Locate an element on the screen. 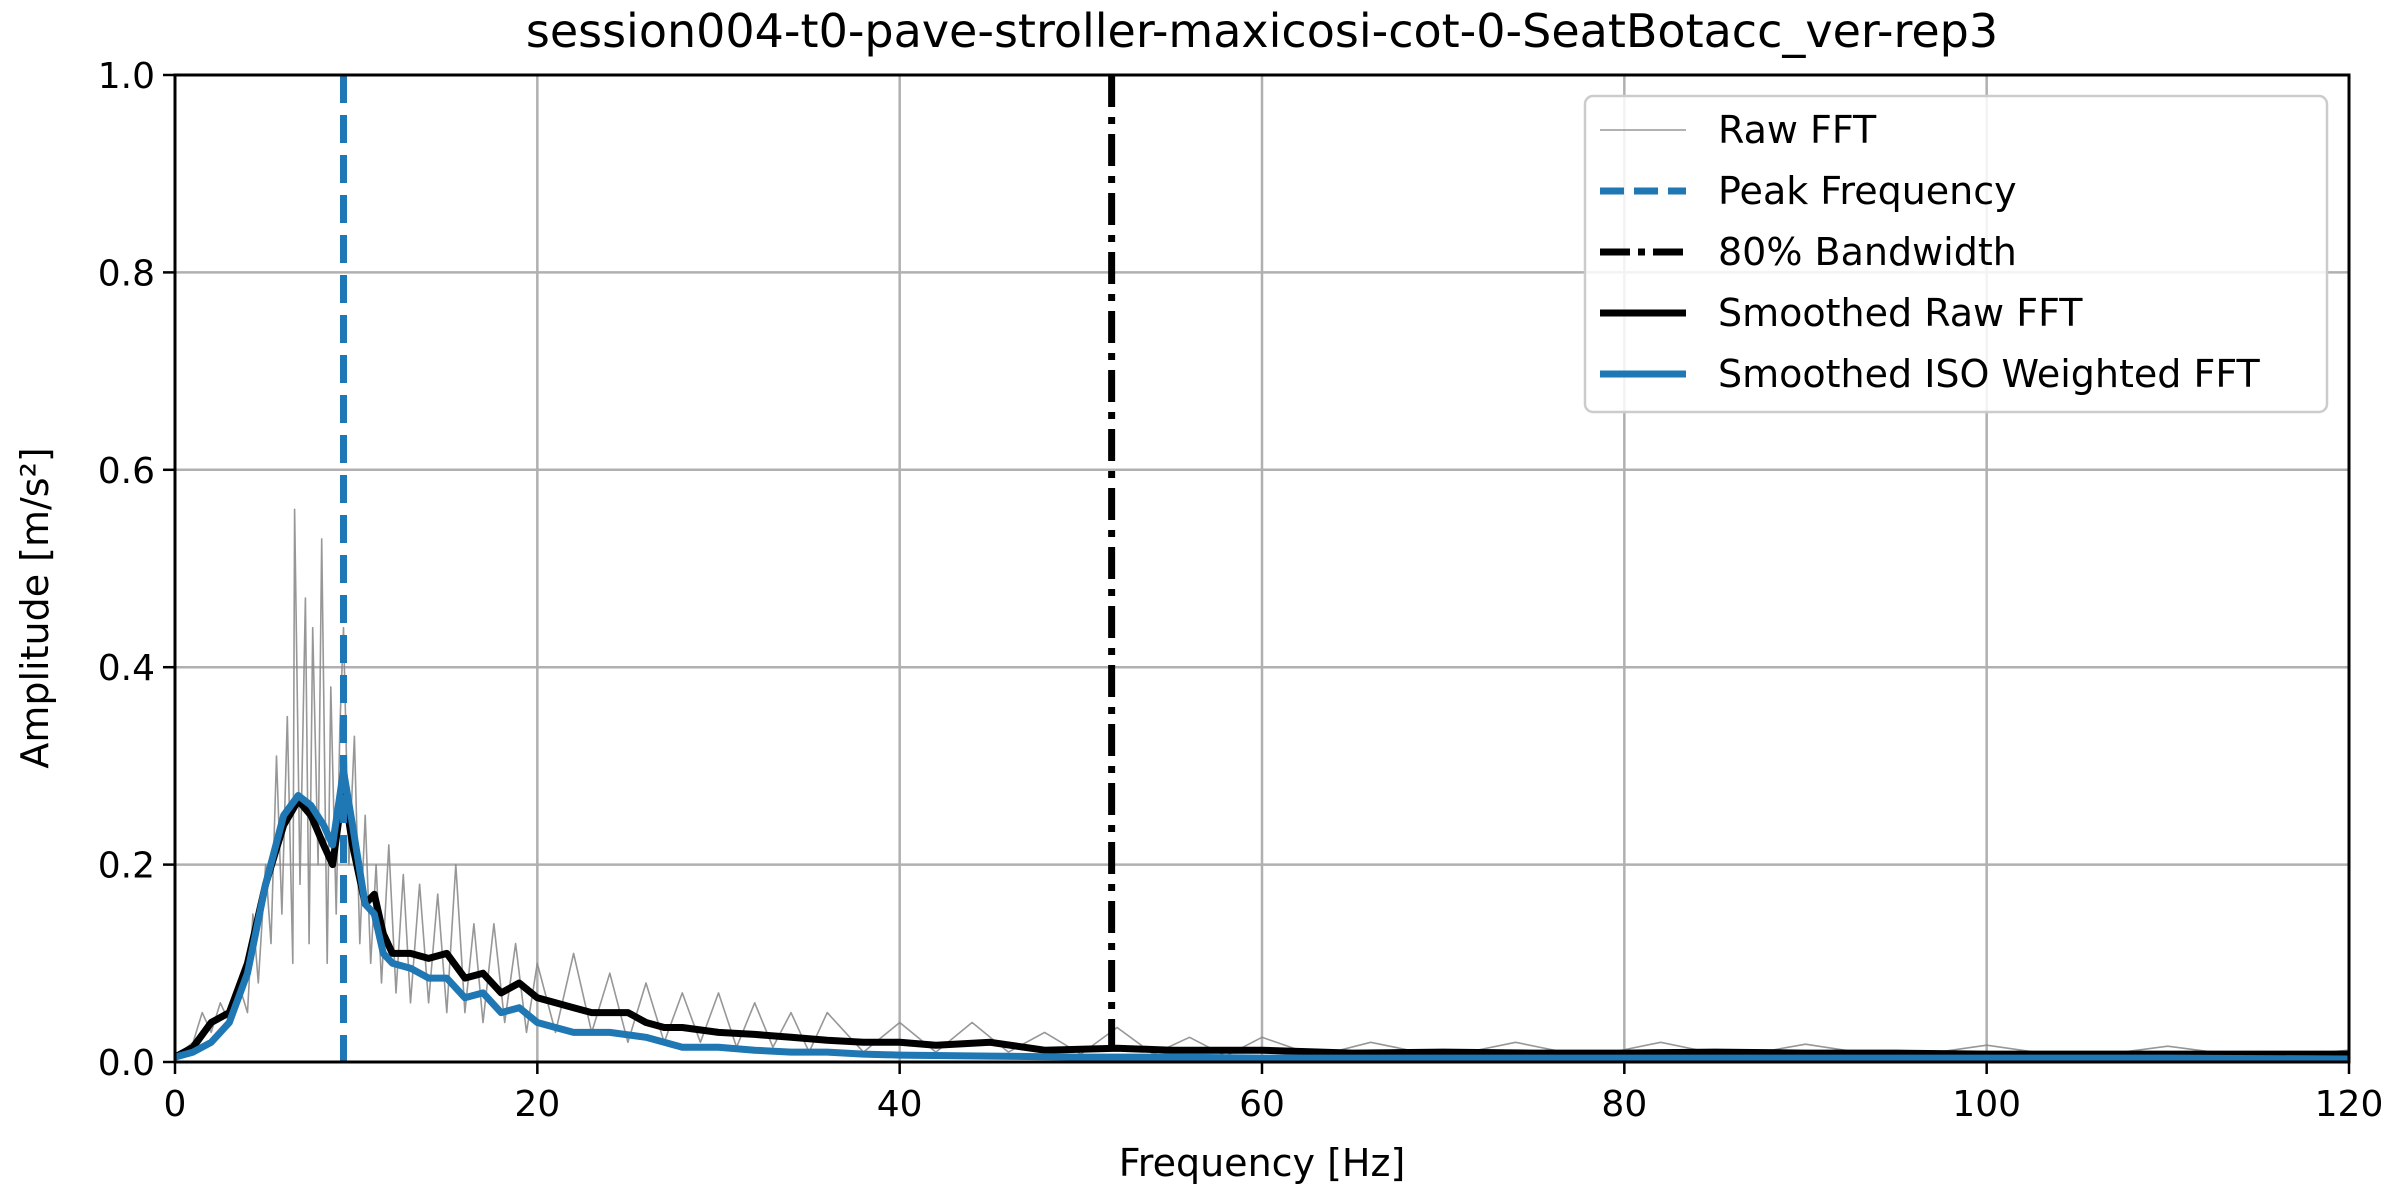 The height and width of the screenshot is (1200, 2400). y-tick-label: 0.8 is located at coordinates (126, 273).